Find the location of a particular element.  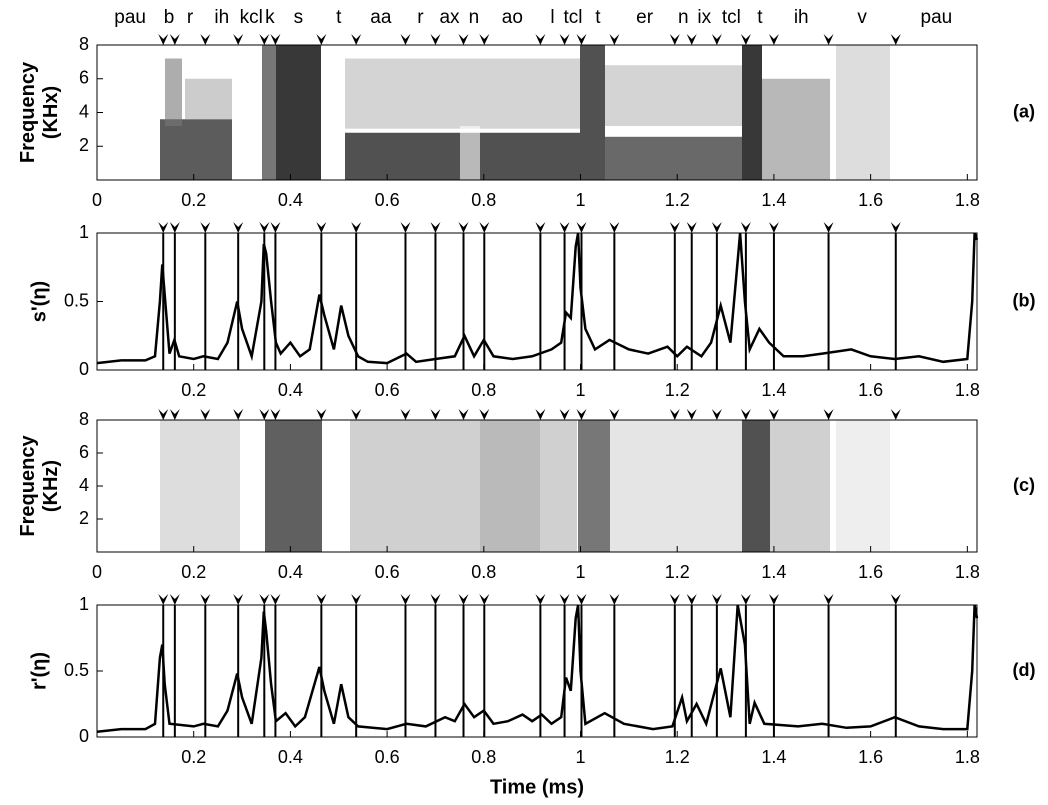

y-tick-label: 8 is located at coordinates (84, 44).